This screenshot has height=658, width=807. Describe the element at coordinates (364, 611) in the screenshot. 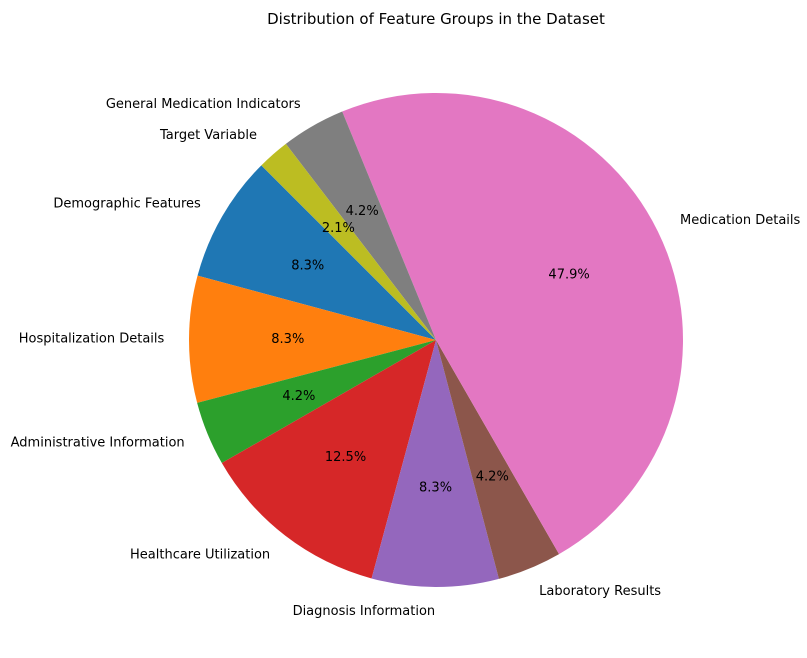

I see `slice-label-diagnosis-information: Diagnosis Information` at that location.